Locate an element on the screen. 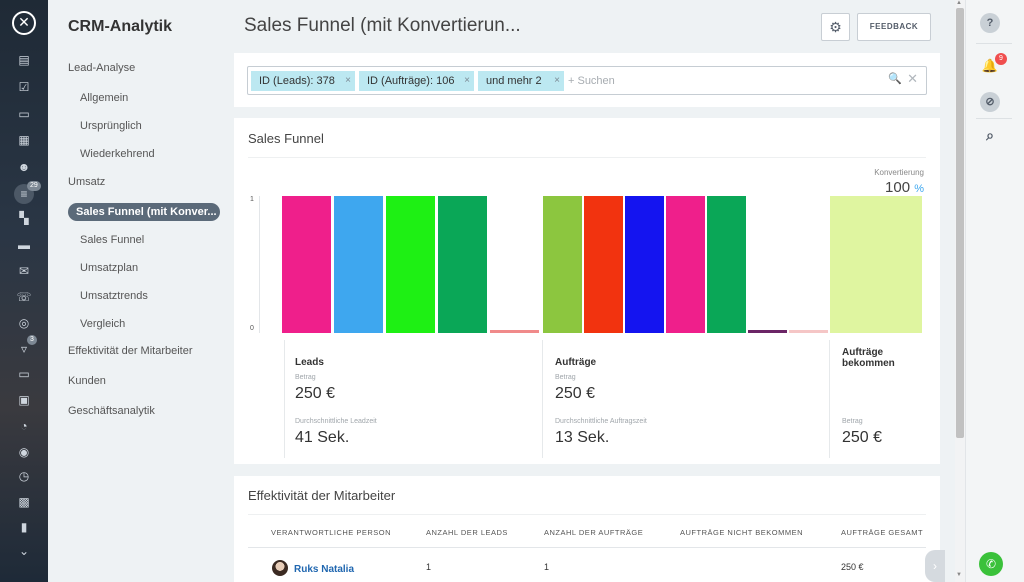 The height and width of the screenshot is (582, 1024). nav-item-umsatzplan: Umsatzplan is located at coordinates (109, 268).